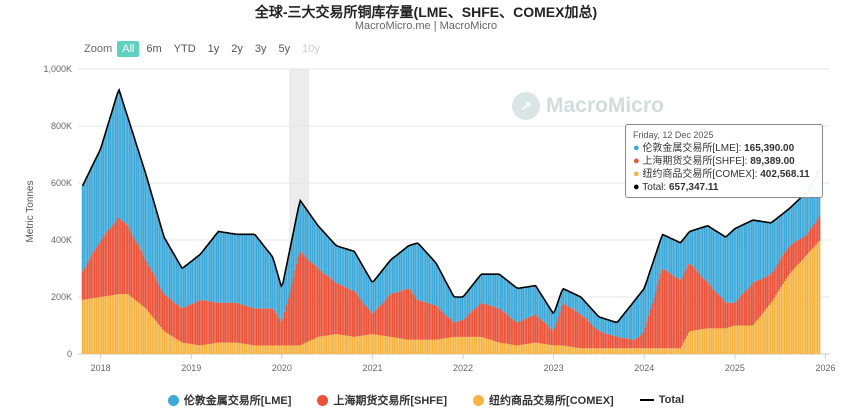 The height and width of the screenshot is (419, 852). I want to click on legend-item-total: Total, so click(661, 400).